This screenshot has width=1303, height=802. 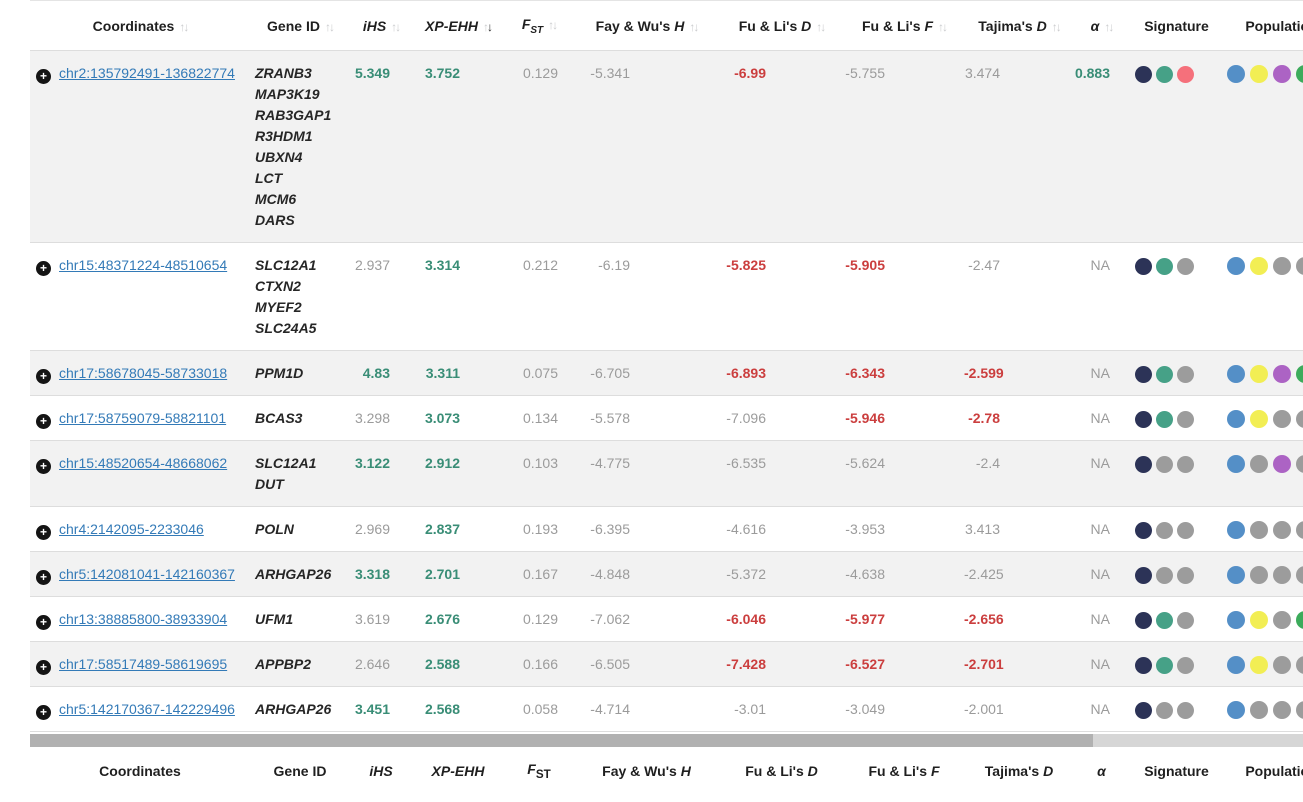 I want to click on gene-id-cell: POLN, so click(x=300, y=529).